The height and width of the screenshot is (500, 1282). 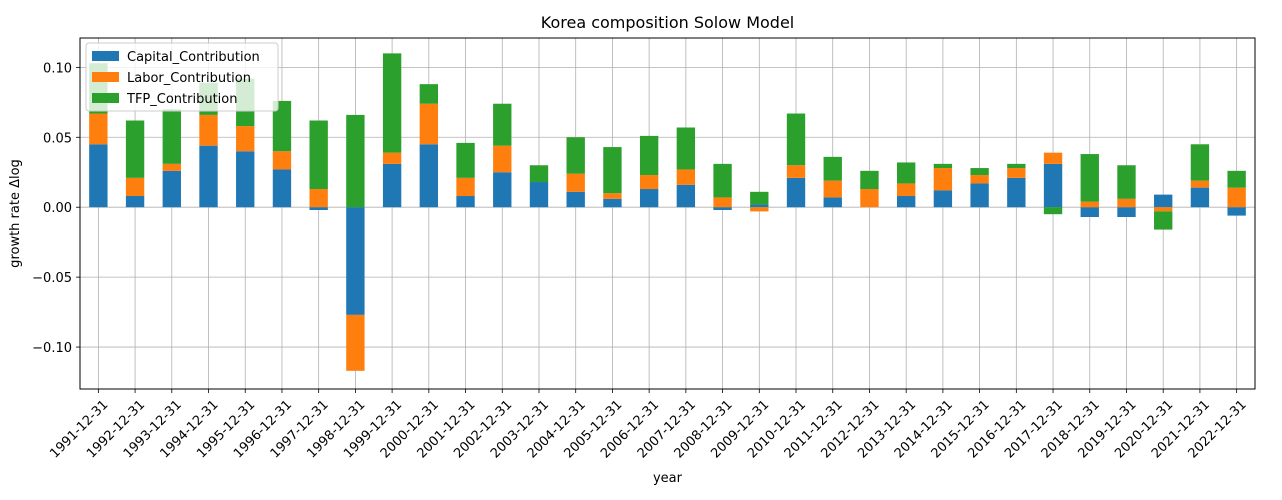 What do you see at coordinates (181, 99) in the screenshot?
I see `legend-label: TFP_Contribution` at bounding box center [181, 99].